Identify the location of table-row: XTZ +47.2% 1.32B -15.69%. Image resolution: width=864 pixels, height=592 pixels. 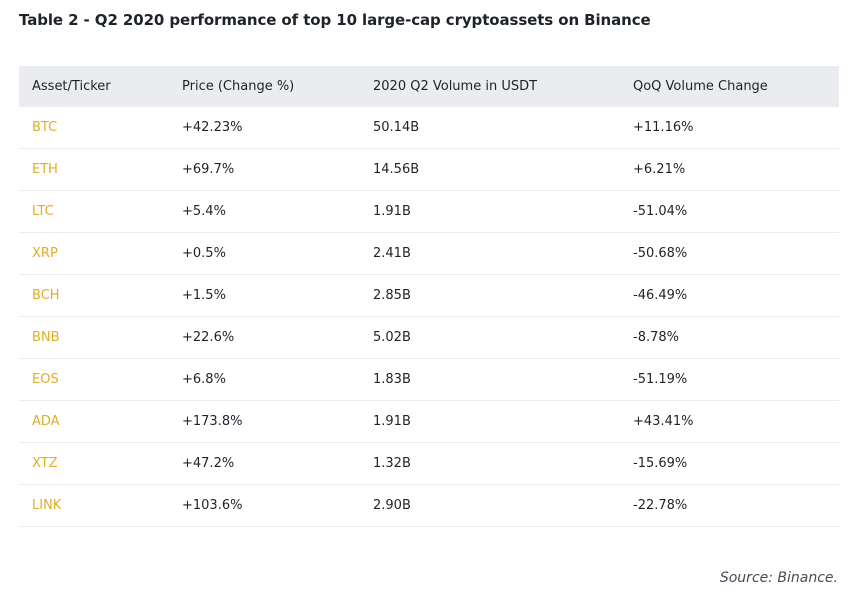
(429, 463).